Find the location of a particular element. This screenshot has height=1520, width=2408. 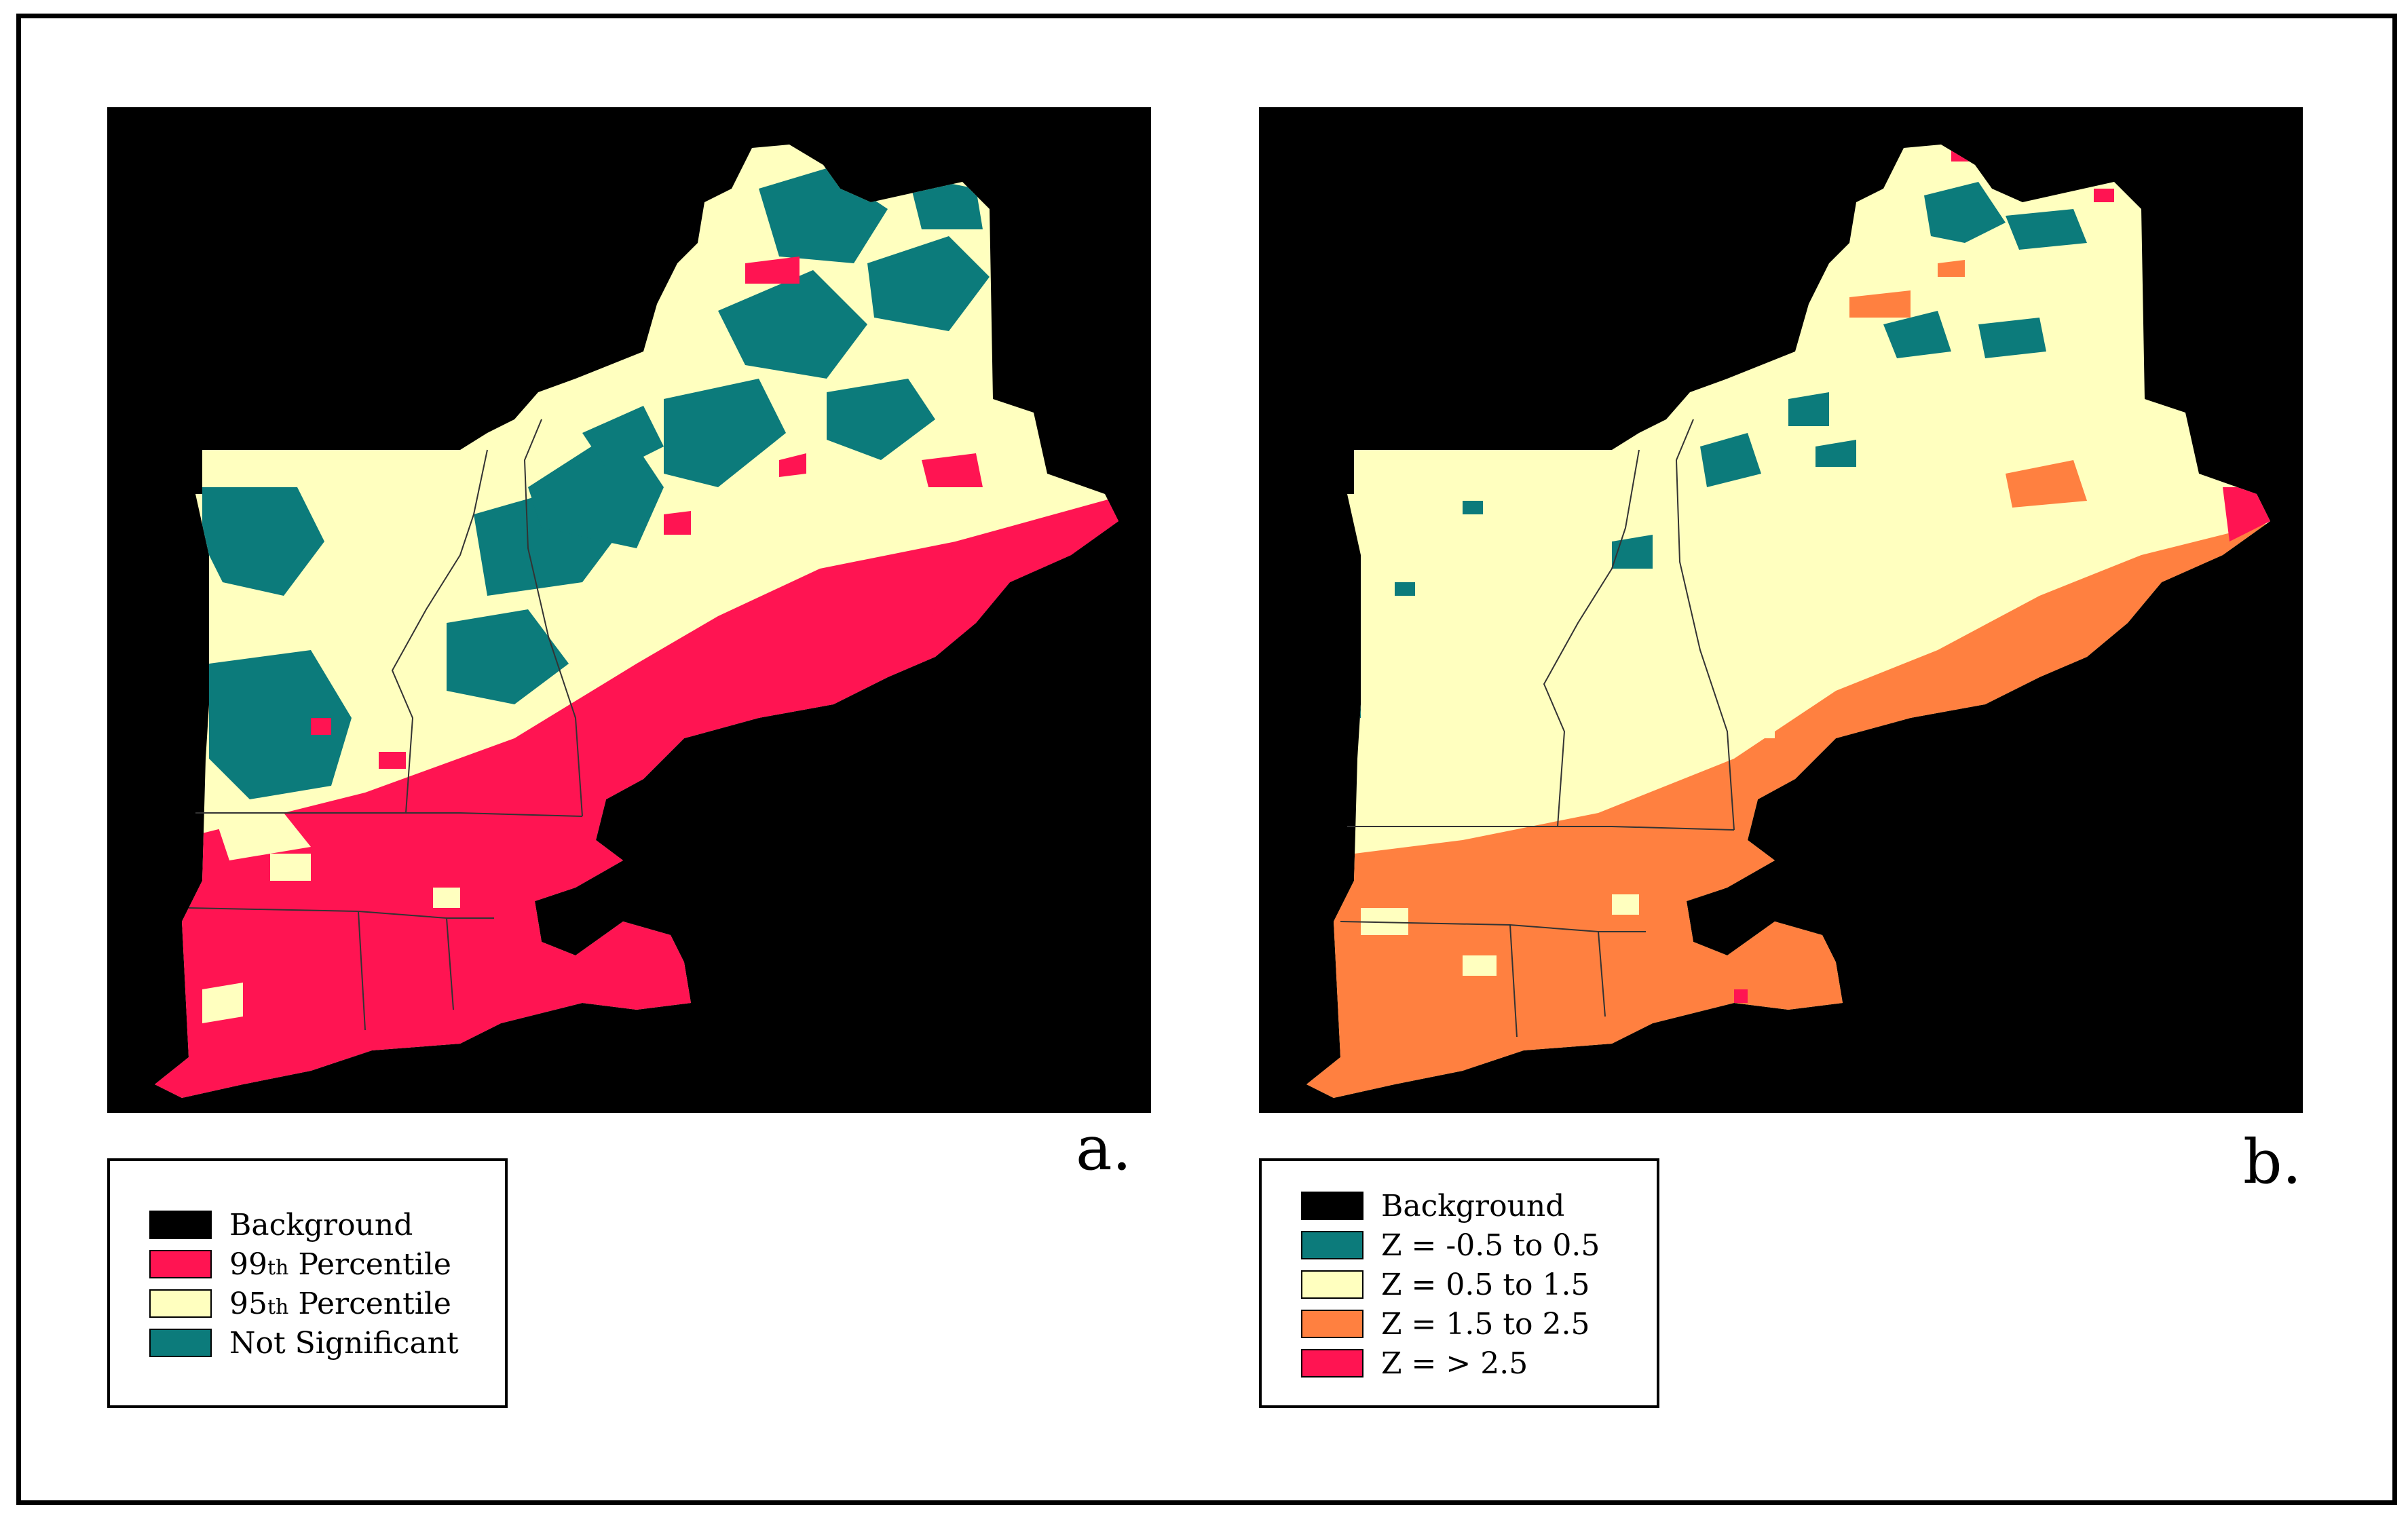

legend-b-item-z1: Z = -0.5 to 0.5 is located at coordinates (1450, 1245).